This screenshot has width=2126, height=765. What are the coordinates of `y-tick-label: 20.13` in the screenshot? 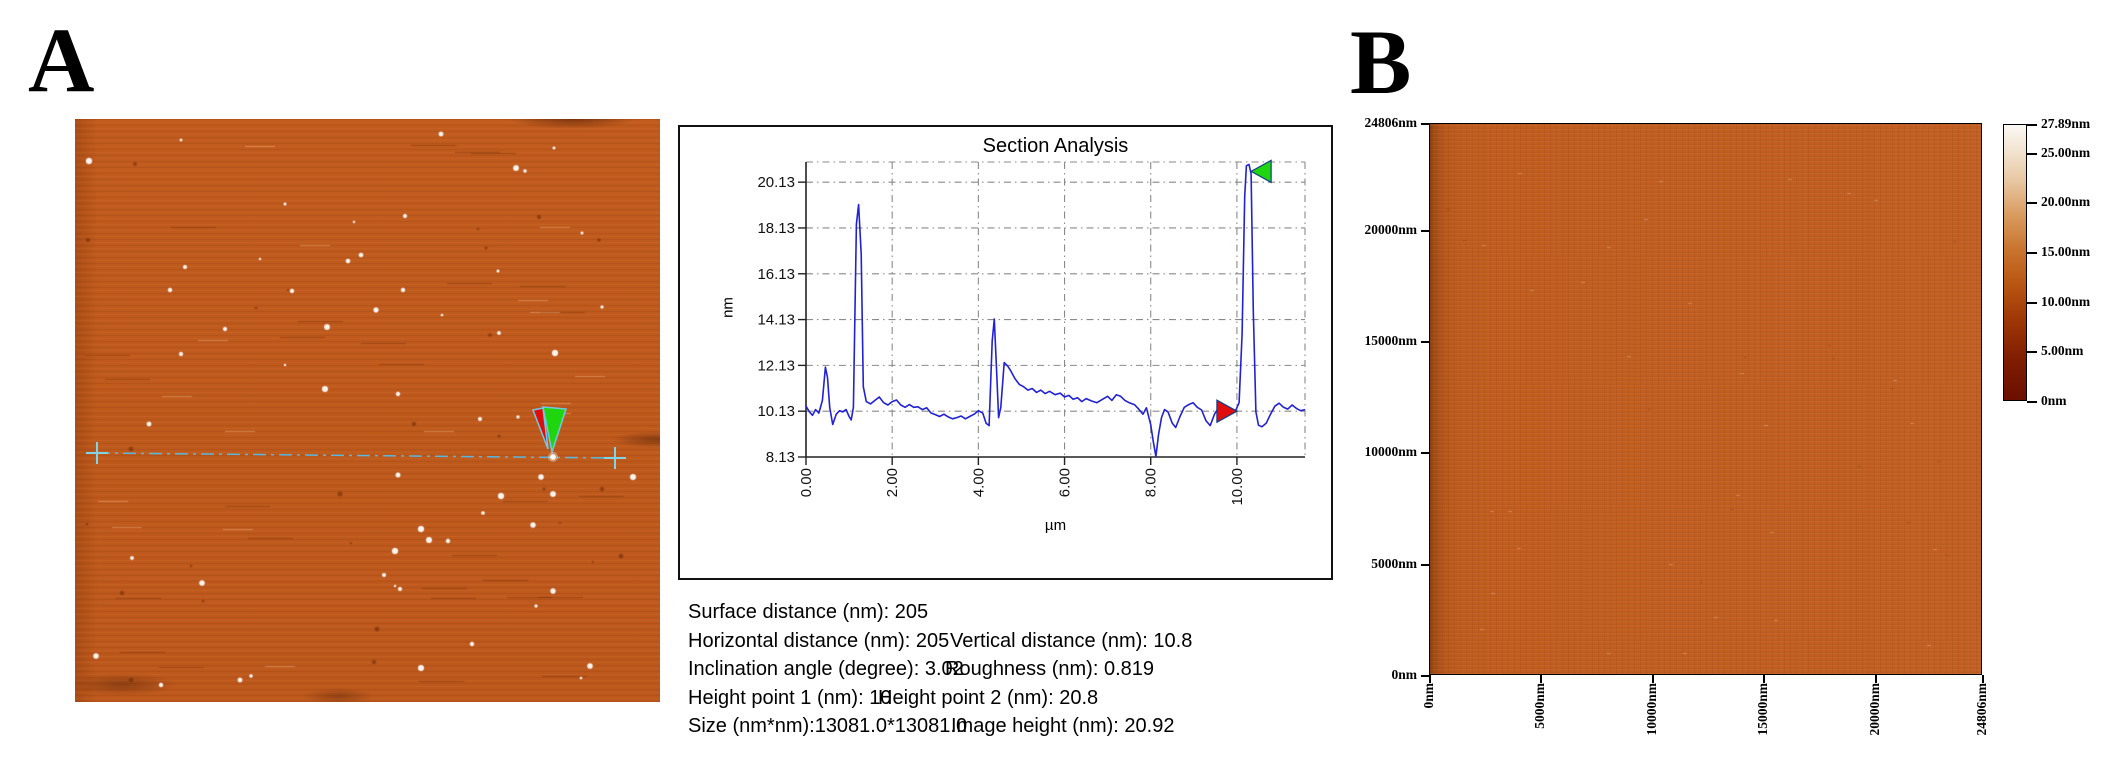 It's located at (776, 182).